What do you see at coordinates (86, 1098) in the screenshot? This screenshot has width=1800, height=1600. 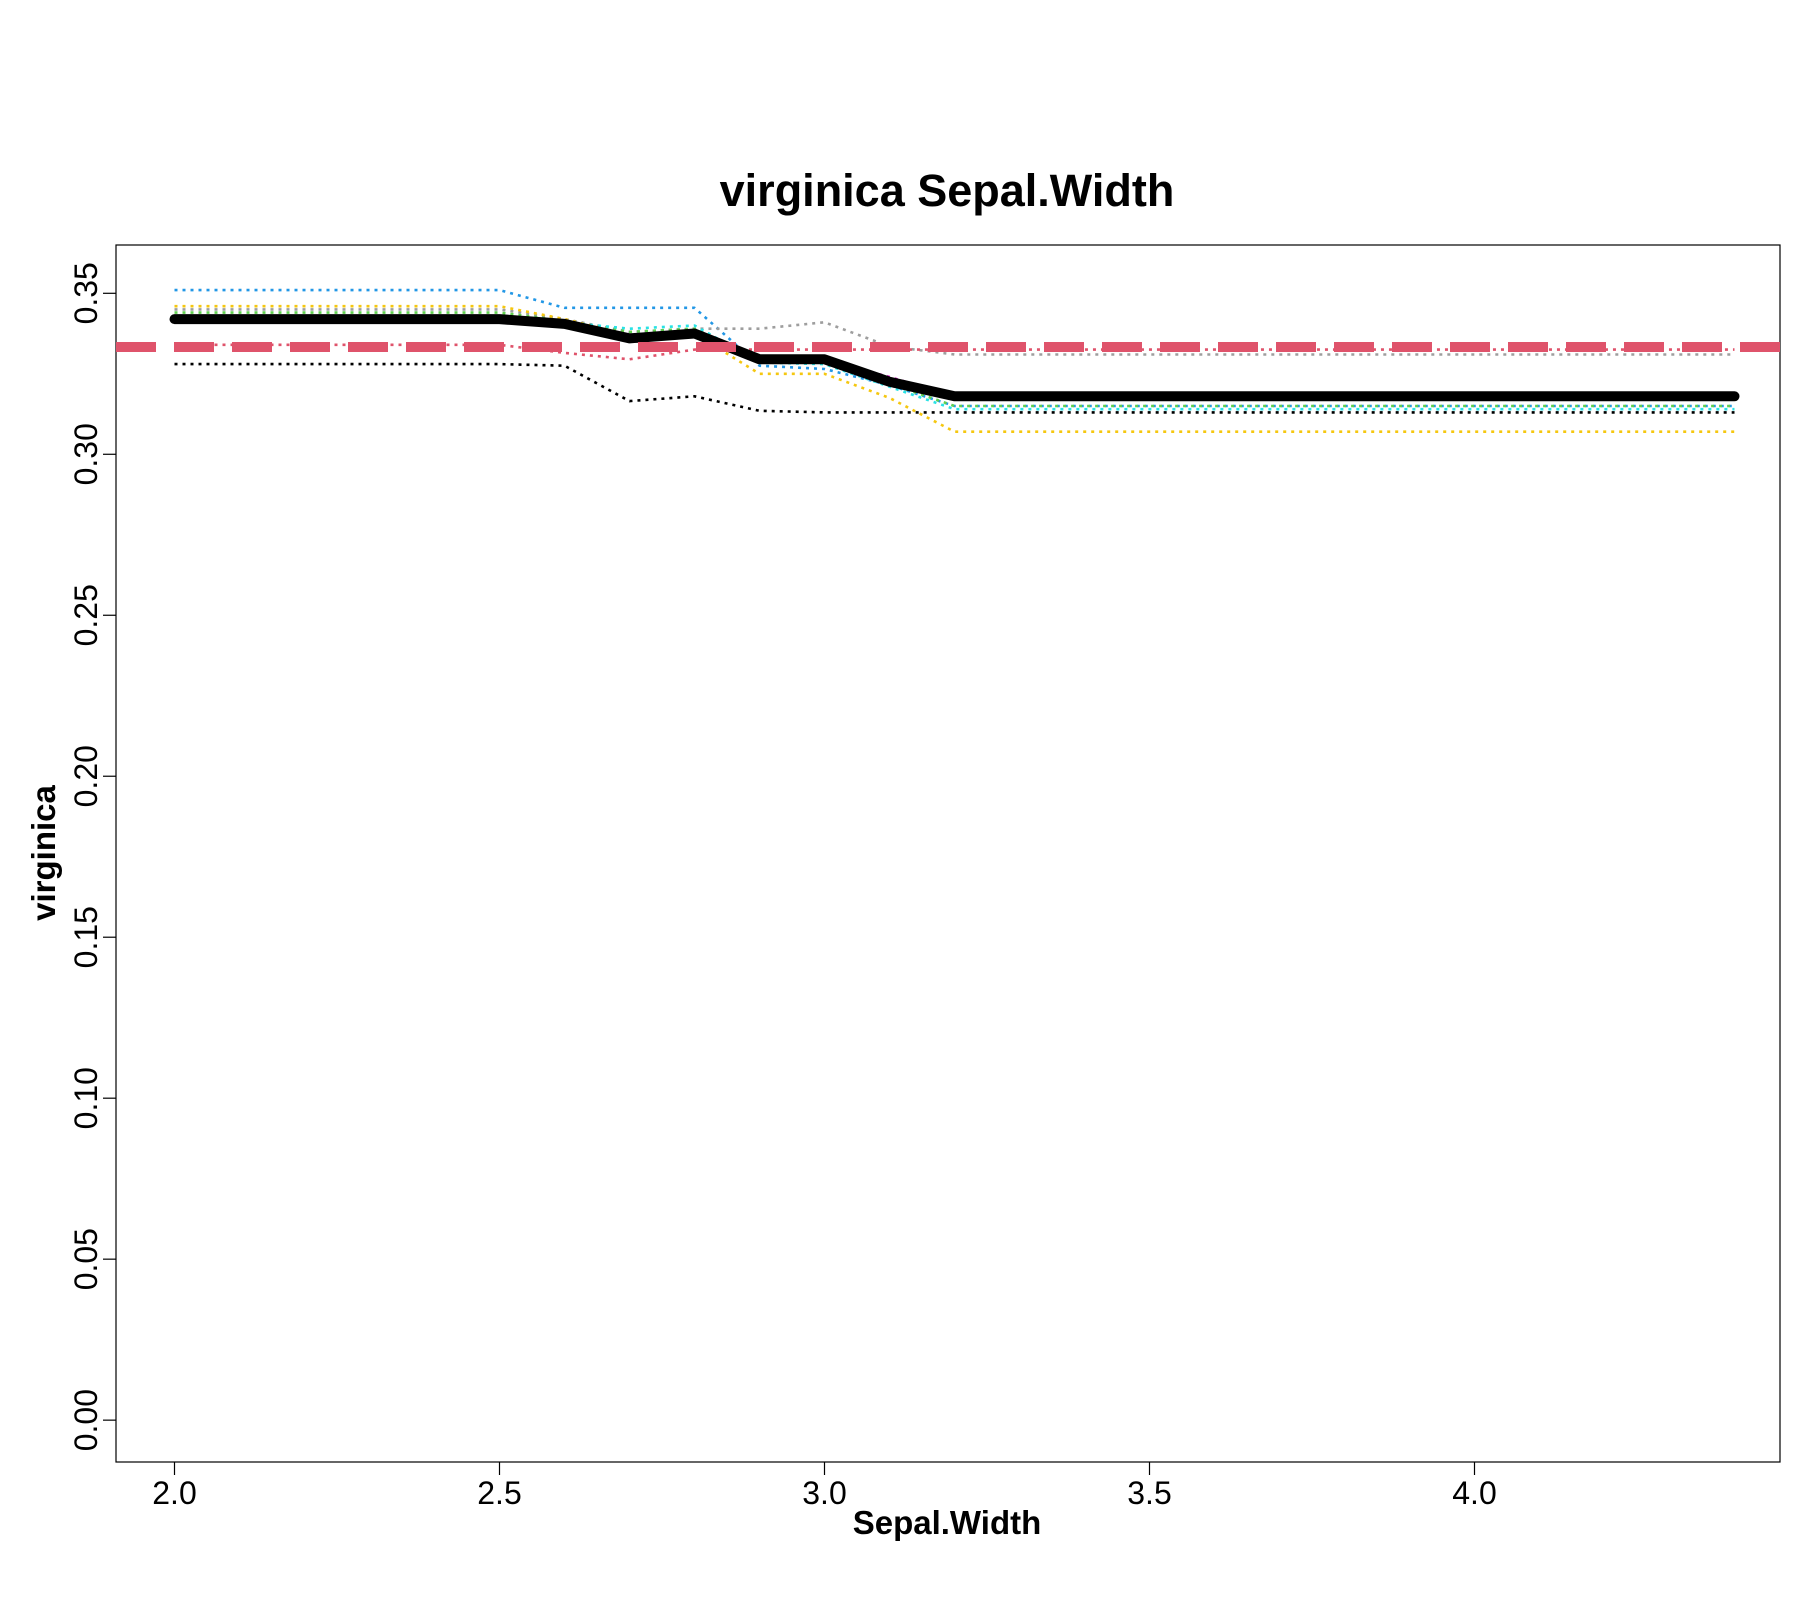 I see `y-tick-label: 0.10` at bounding box center [86, 1098].